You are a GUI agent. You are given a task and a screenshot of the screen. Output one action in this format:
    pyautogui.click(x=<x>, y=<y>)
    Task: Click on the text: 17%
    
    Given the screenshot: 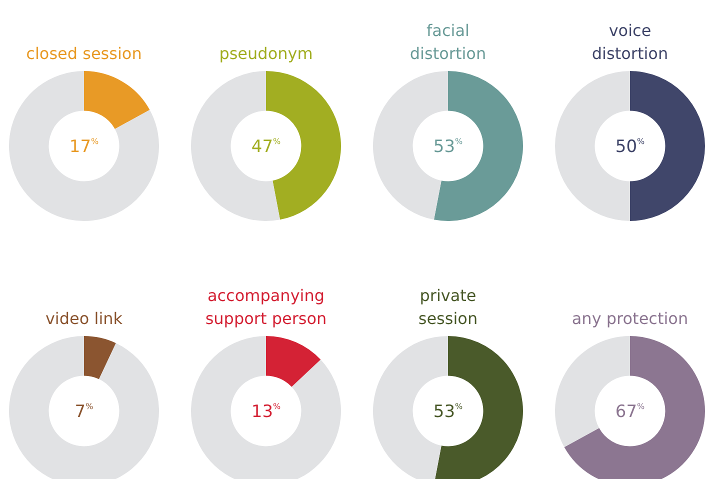 What is the action you would take?
    pyautogui.click(x=84, y=147)
    